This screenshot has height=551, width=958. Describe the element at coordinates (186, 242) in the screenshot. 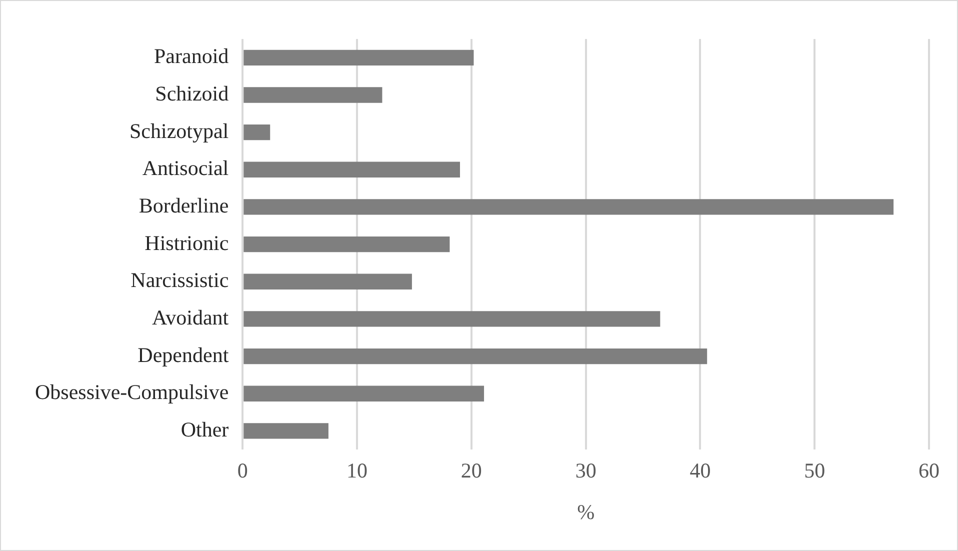

I see `y-tick-label: Histrionic` at that location.